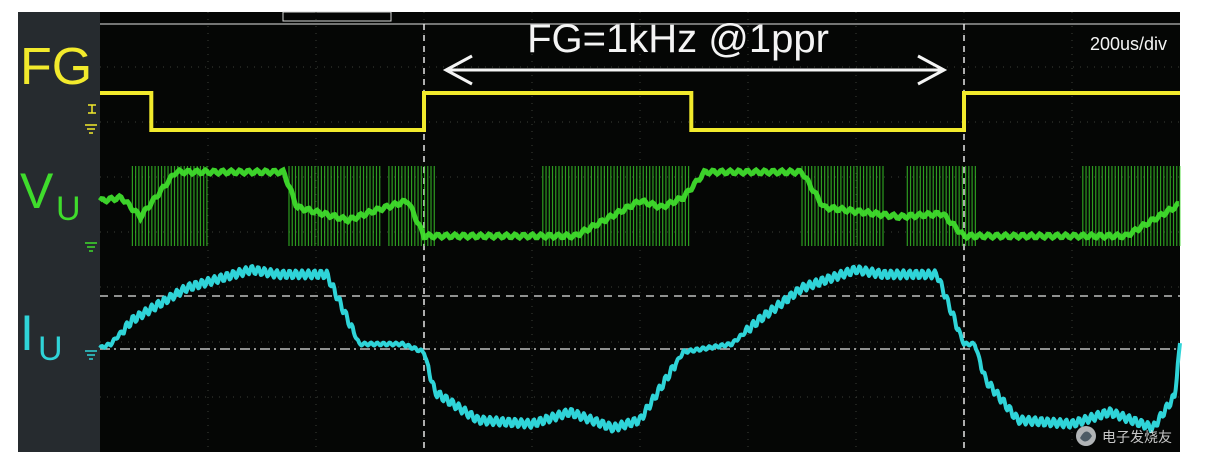 Image resolution: width=1228 pixels, height=464 pixels. Describe the element at coordinates (932, 70) in the screenshot. I see `arrow-right-icon` at that location.